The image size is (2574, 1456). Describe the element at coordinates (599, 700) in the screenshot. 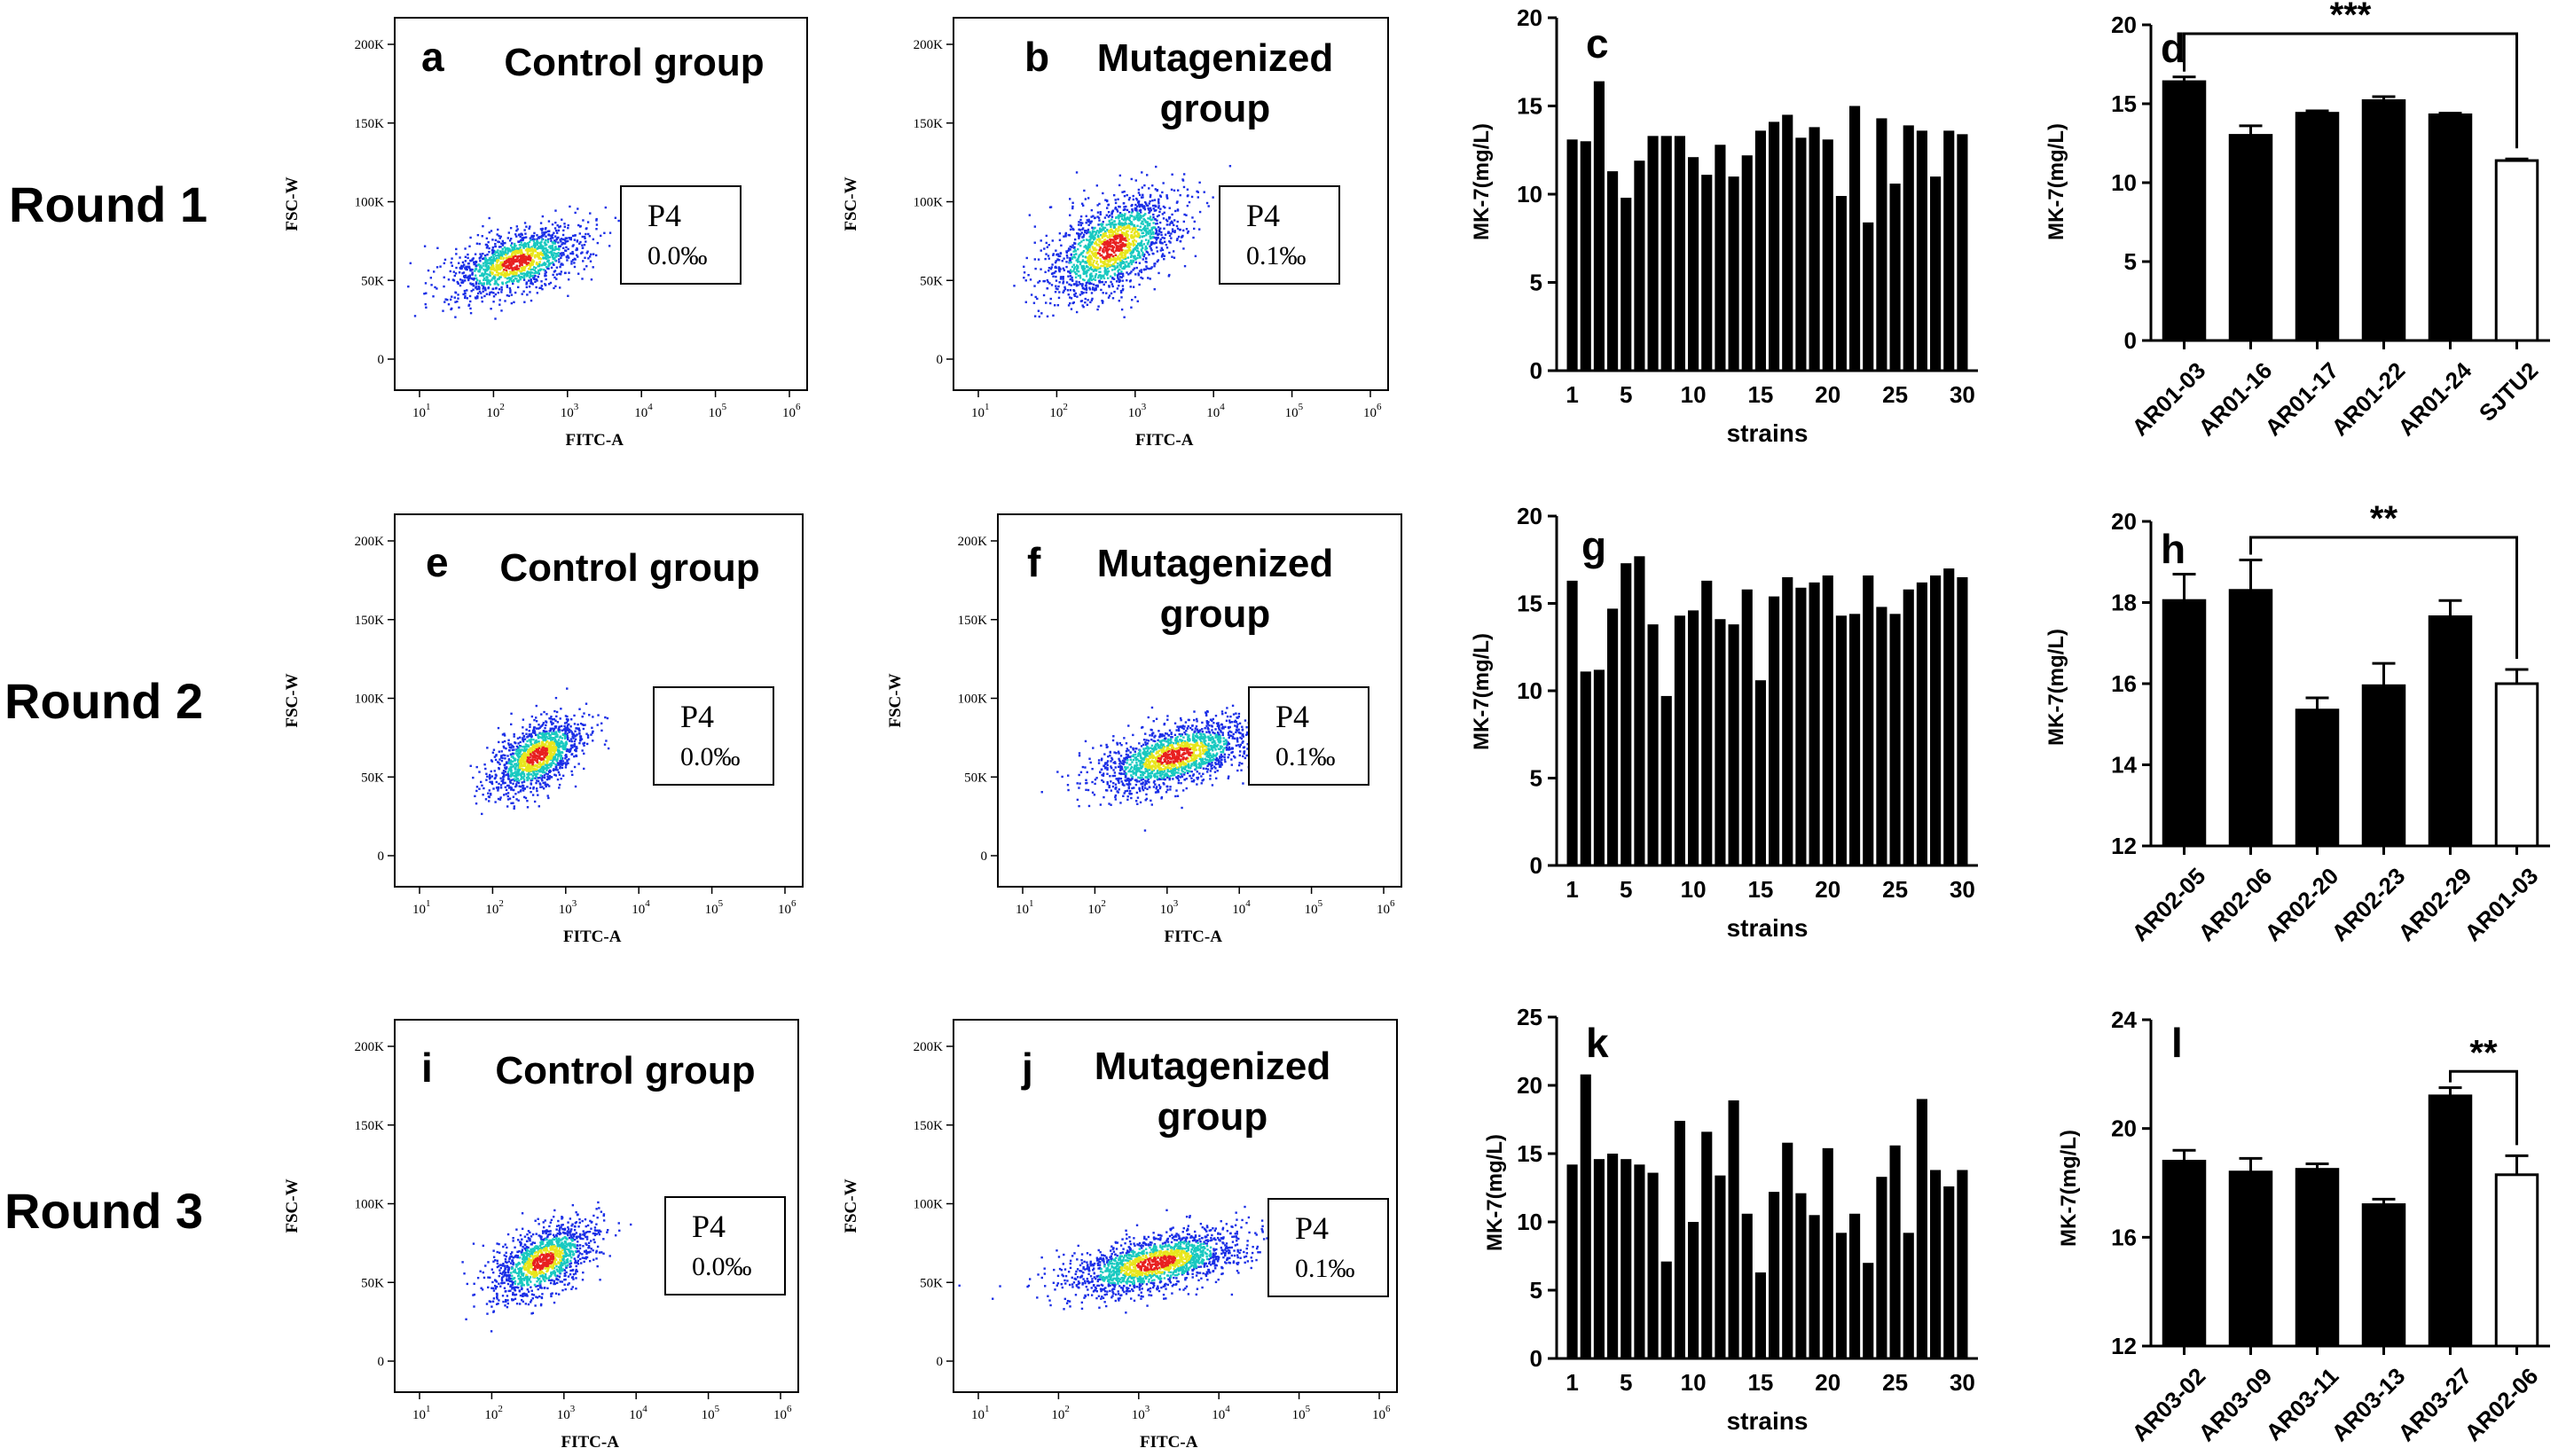

I see `plot-frame` at that location.